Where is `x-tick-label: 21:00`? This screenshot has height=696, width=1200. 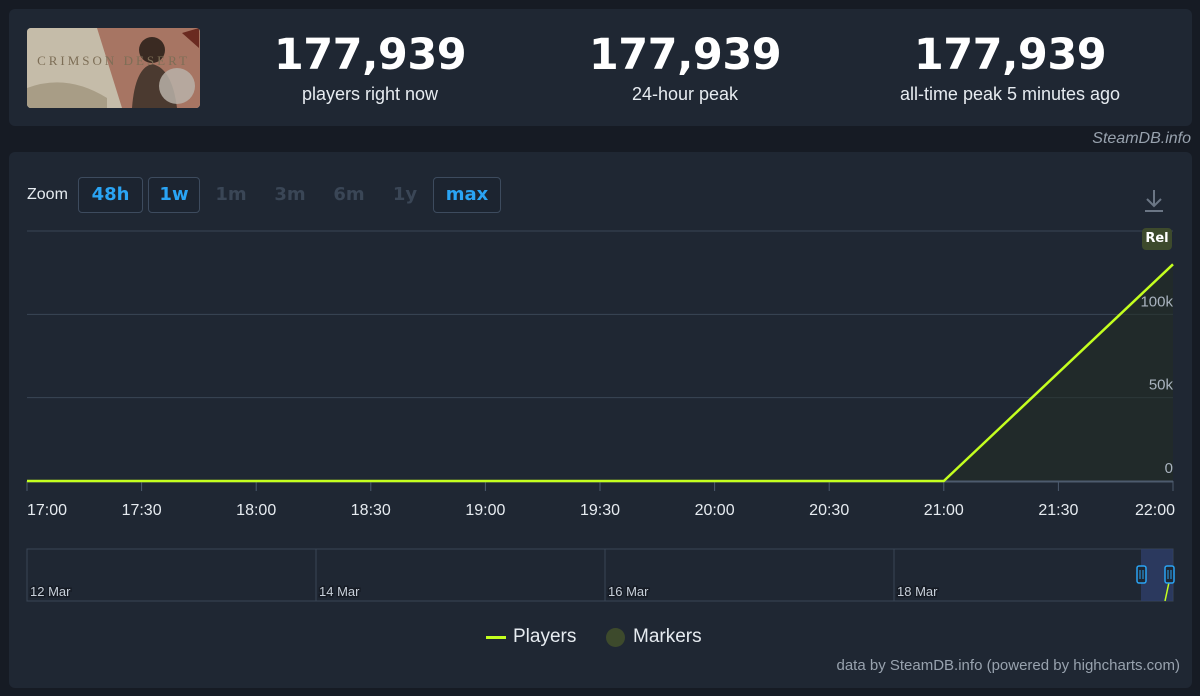
x-tick-label: 21:00 is located at coordinates (944, 510).